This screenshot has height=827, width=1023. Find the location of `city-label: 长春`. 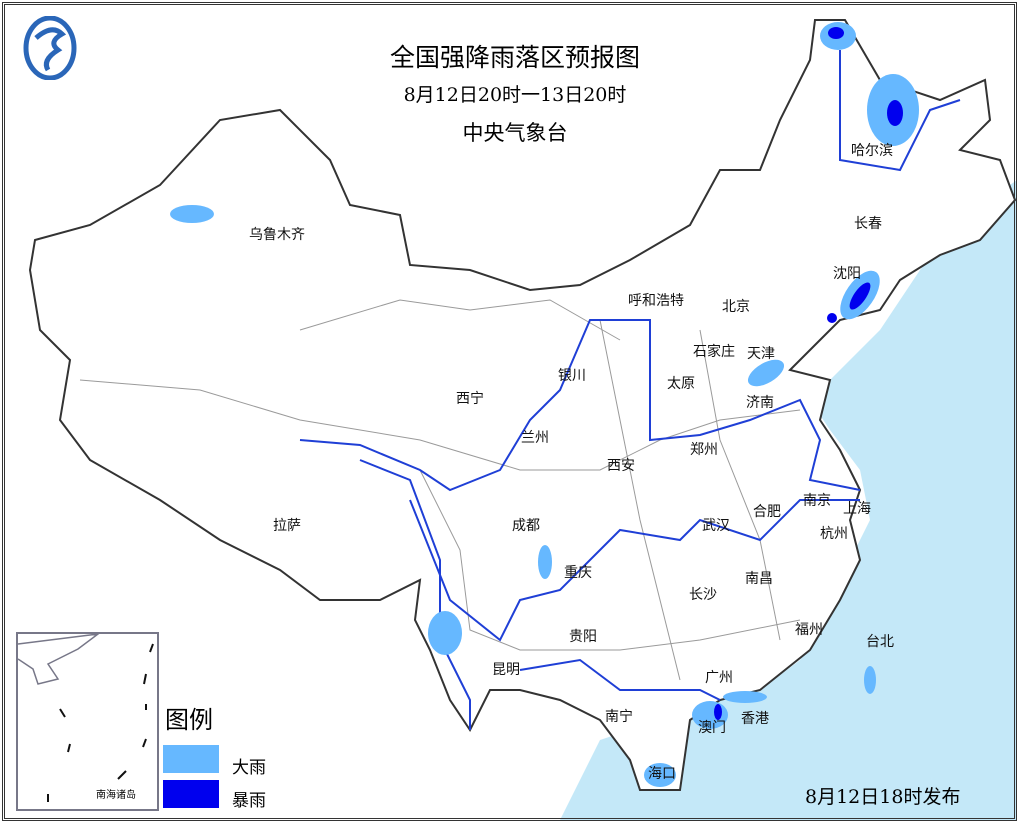

city-label: 长春 is located at coordinates (868, 224).